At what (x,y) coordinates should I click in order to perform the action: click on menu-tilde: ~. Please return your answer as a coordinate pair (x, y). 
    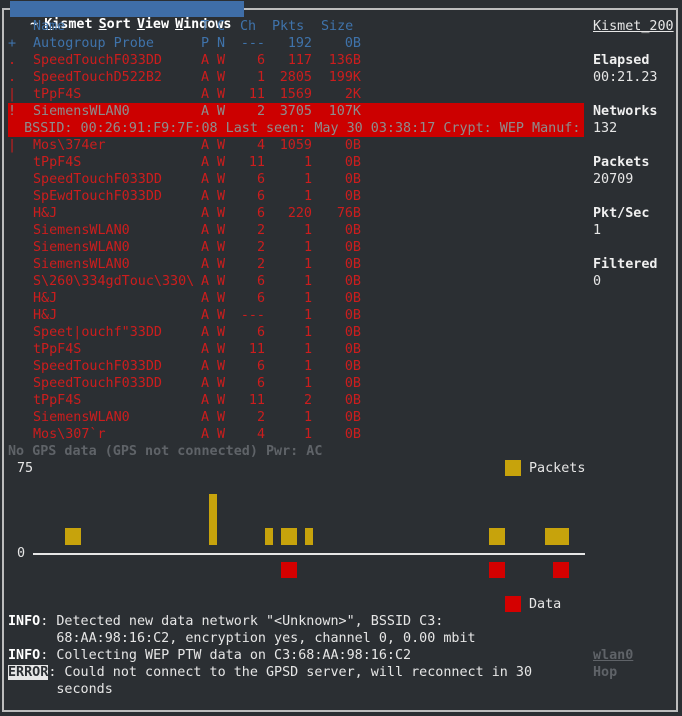
    Looking at the image, I should click on (34, 24).